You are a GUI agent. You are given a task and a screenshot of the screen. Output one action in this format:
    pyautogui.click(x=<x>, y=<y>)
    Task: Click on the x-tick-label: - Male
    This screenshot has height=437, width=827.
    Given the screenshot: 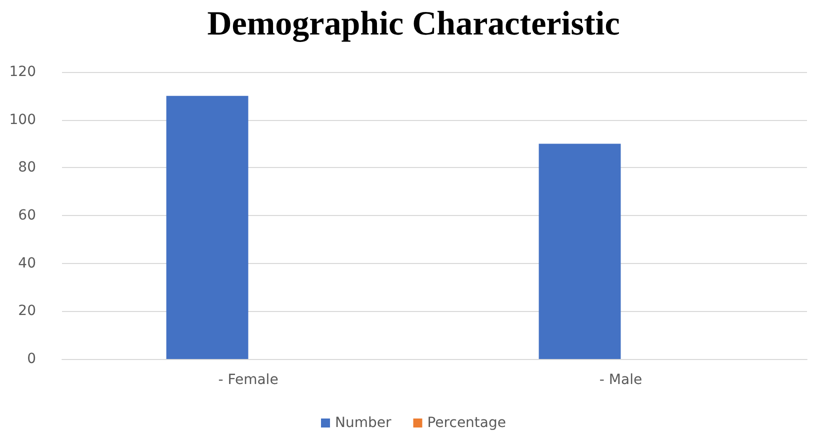 What is the action you would take?
    pyautogui.click(x=620, y=380)
    